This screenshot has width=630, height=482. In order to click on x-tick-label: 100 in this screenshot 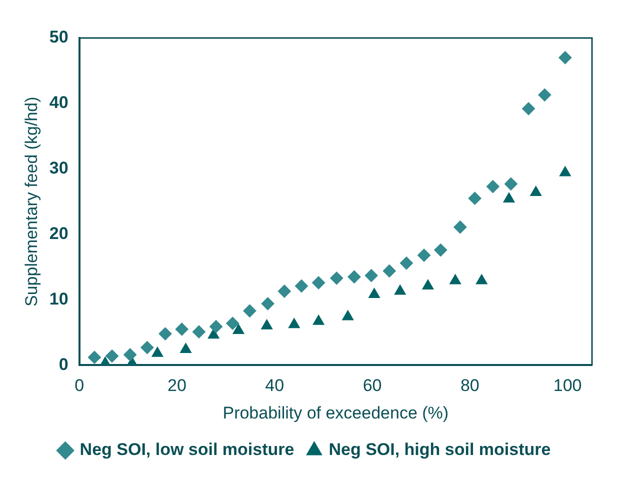, I will do `click(567, 386)`.